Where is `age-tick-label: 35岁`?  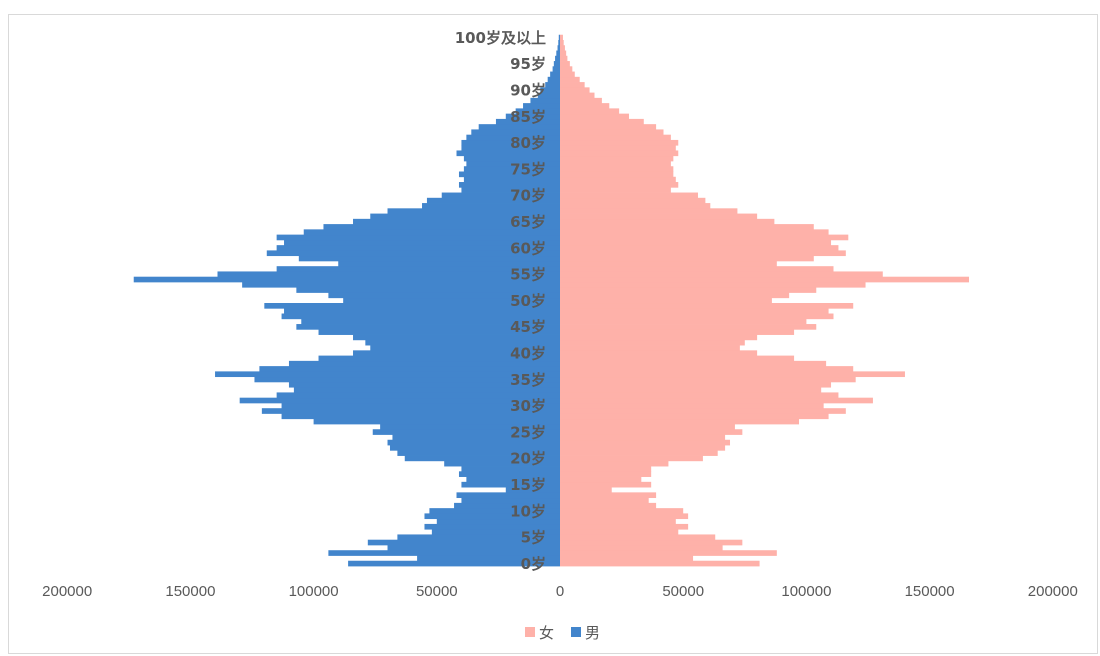 age-tick-label: 35岁 is located at coordinates (528, 380).